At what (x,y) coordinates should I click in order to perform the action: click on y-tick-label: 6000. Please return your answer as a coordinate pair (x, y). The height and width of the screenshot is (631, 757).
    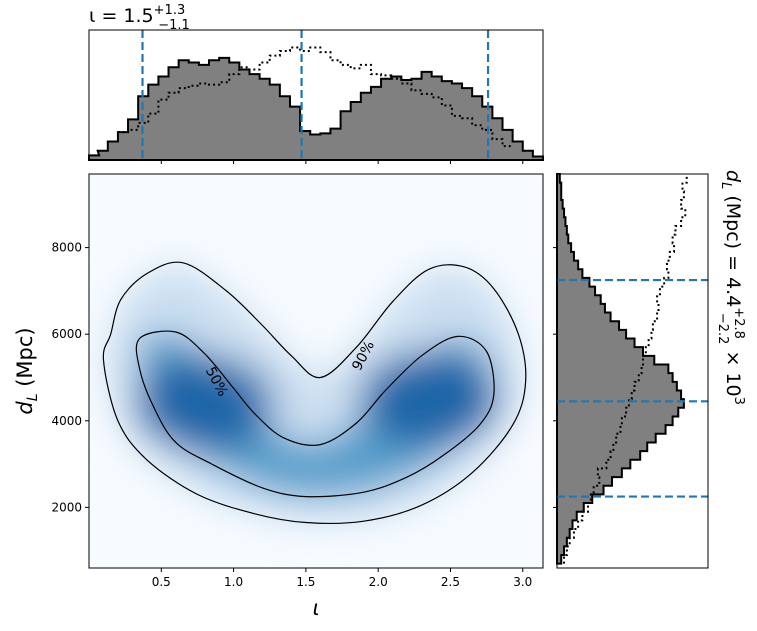
    Looking at the image, I should click on (66, 334).